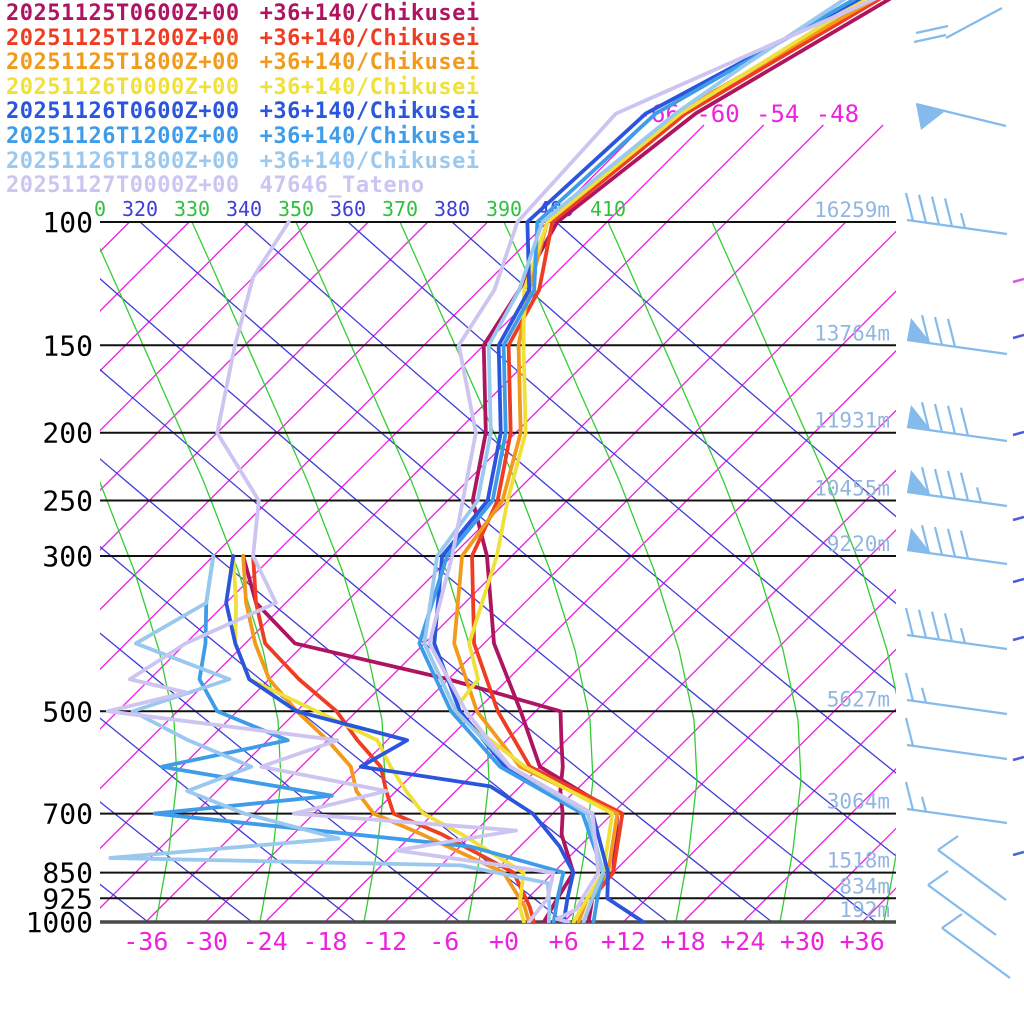  What do you see at coordinates (324, 941) in the screenshot?
I see `temperature-axis-label: -18` at bounding box center [324, 941].